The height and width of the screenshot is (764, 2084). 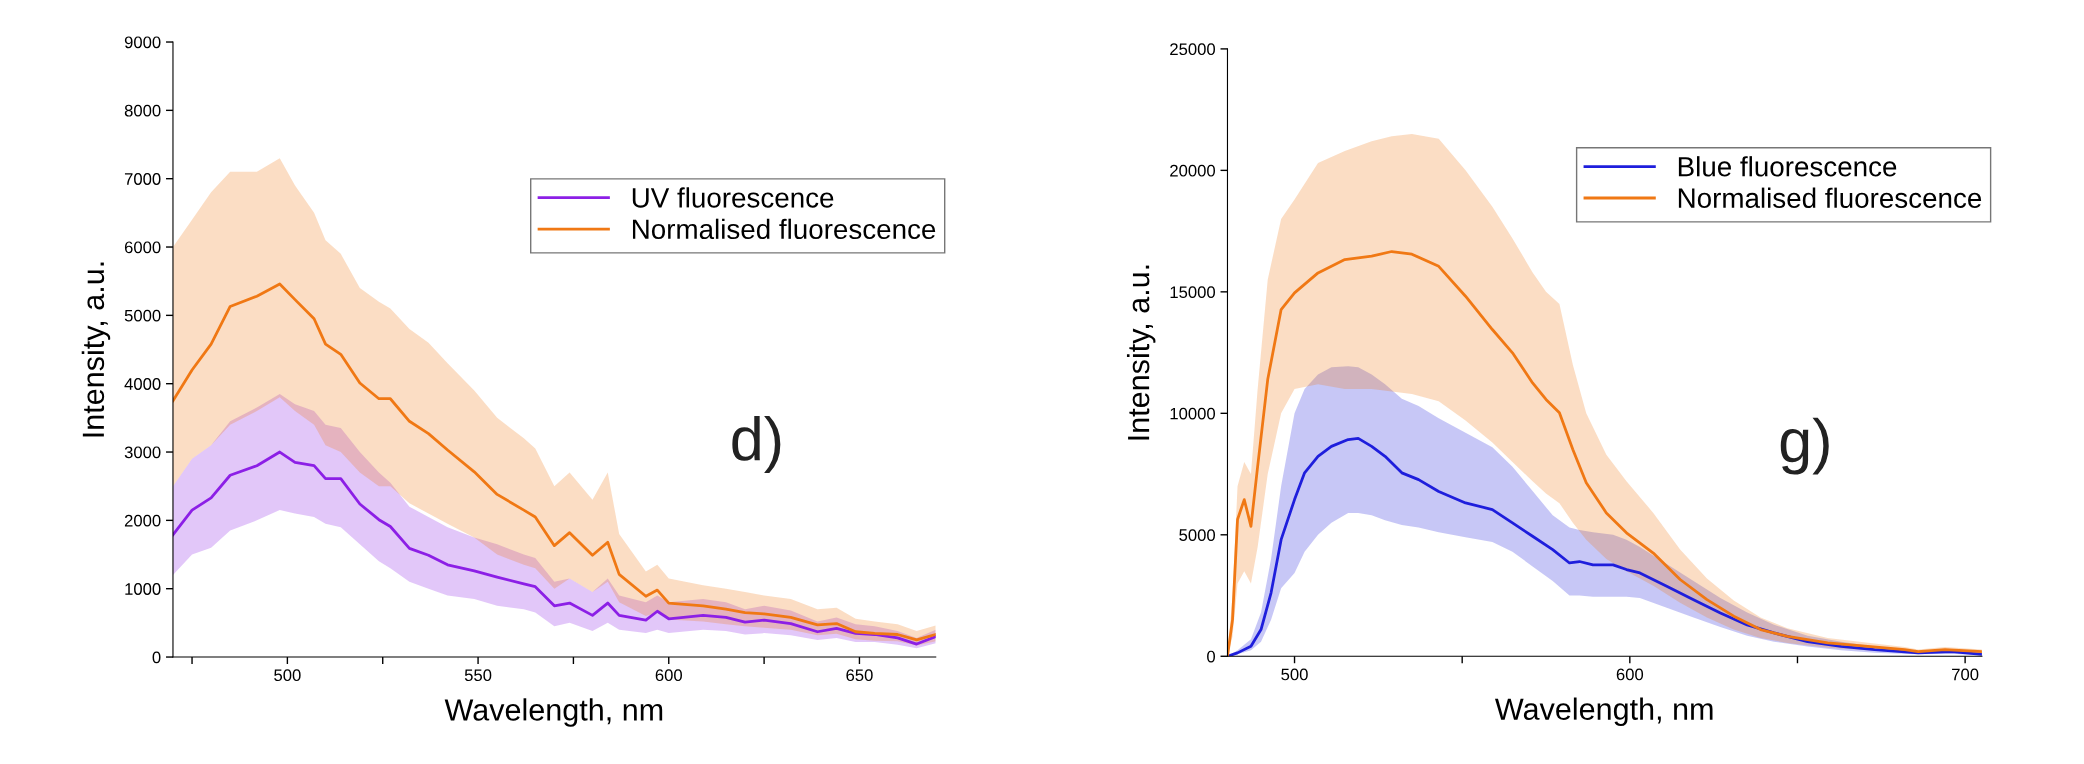 I want to click on legend-label: UV fluorescence, so click(x=733, y=197).